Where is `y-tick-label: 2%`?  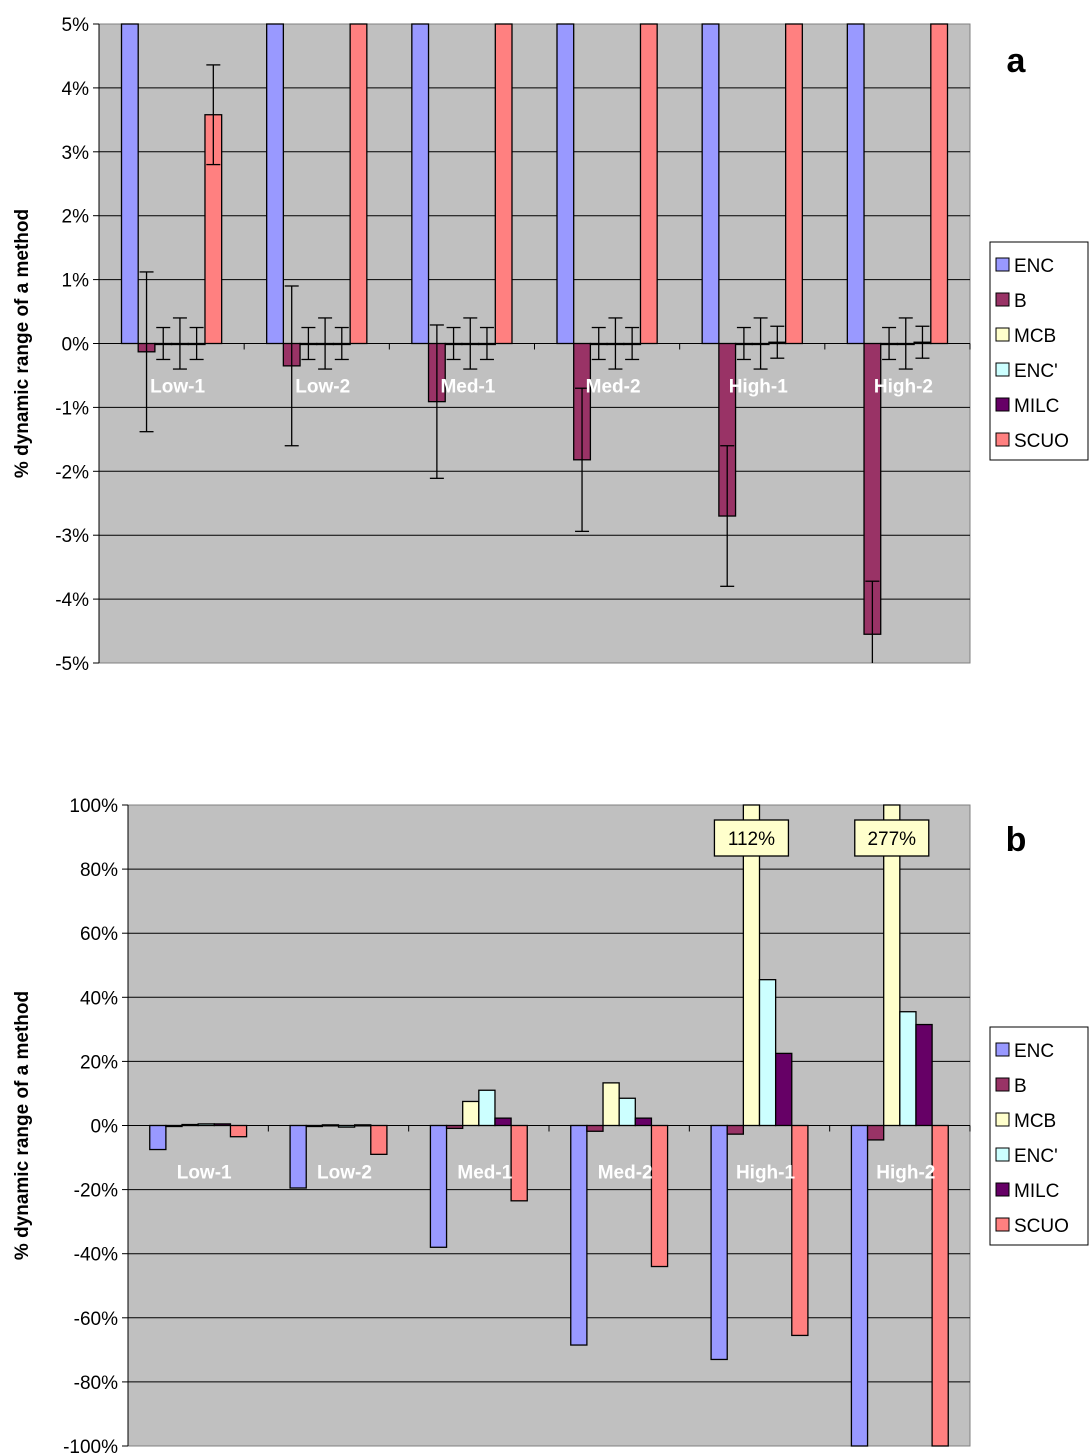
y-tick-label: 2% is located at coordinates (76, 217).